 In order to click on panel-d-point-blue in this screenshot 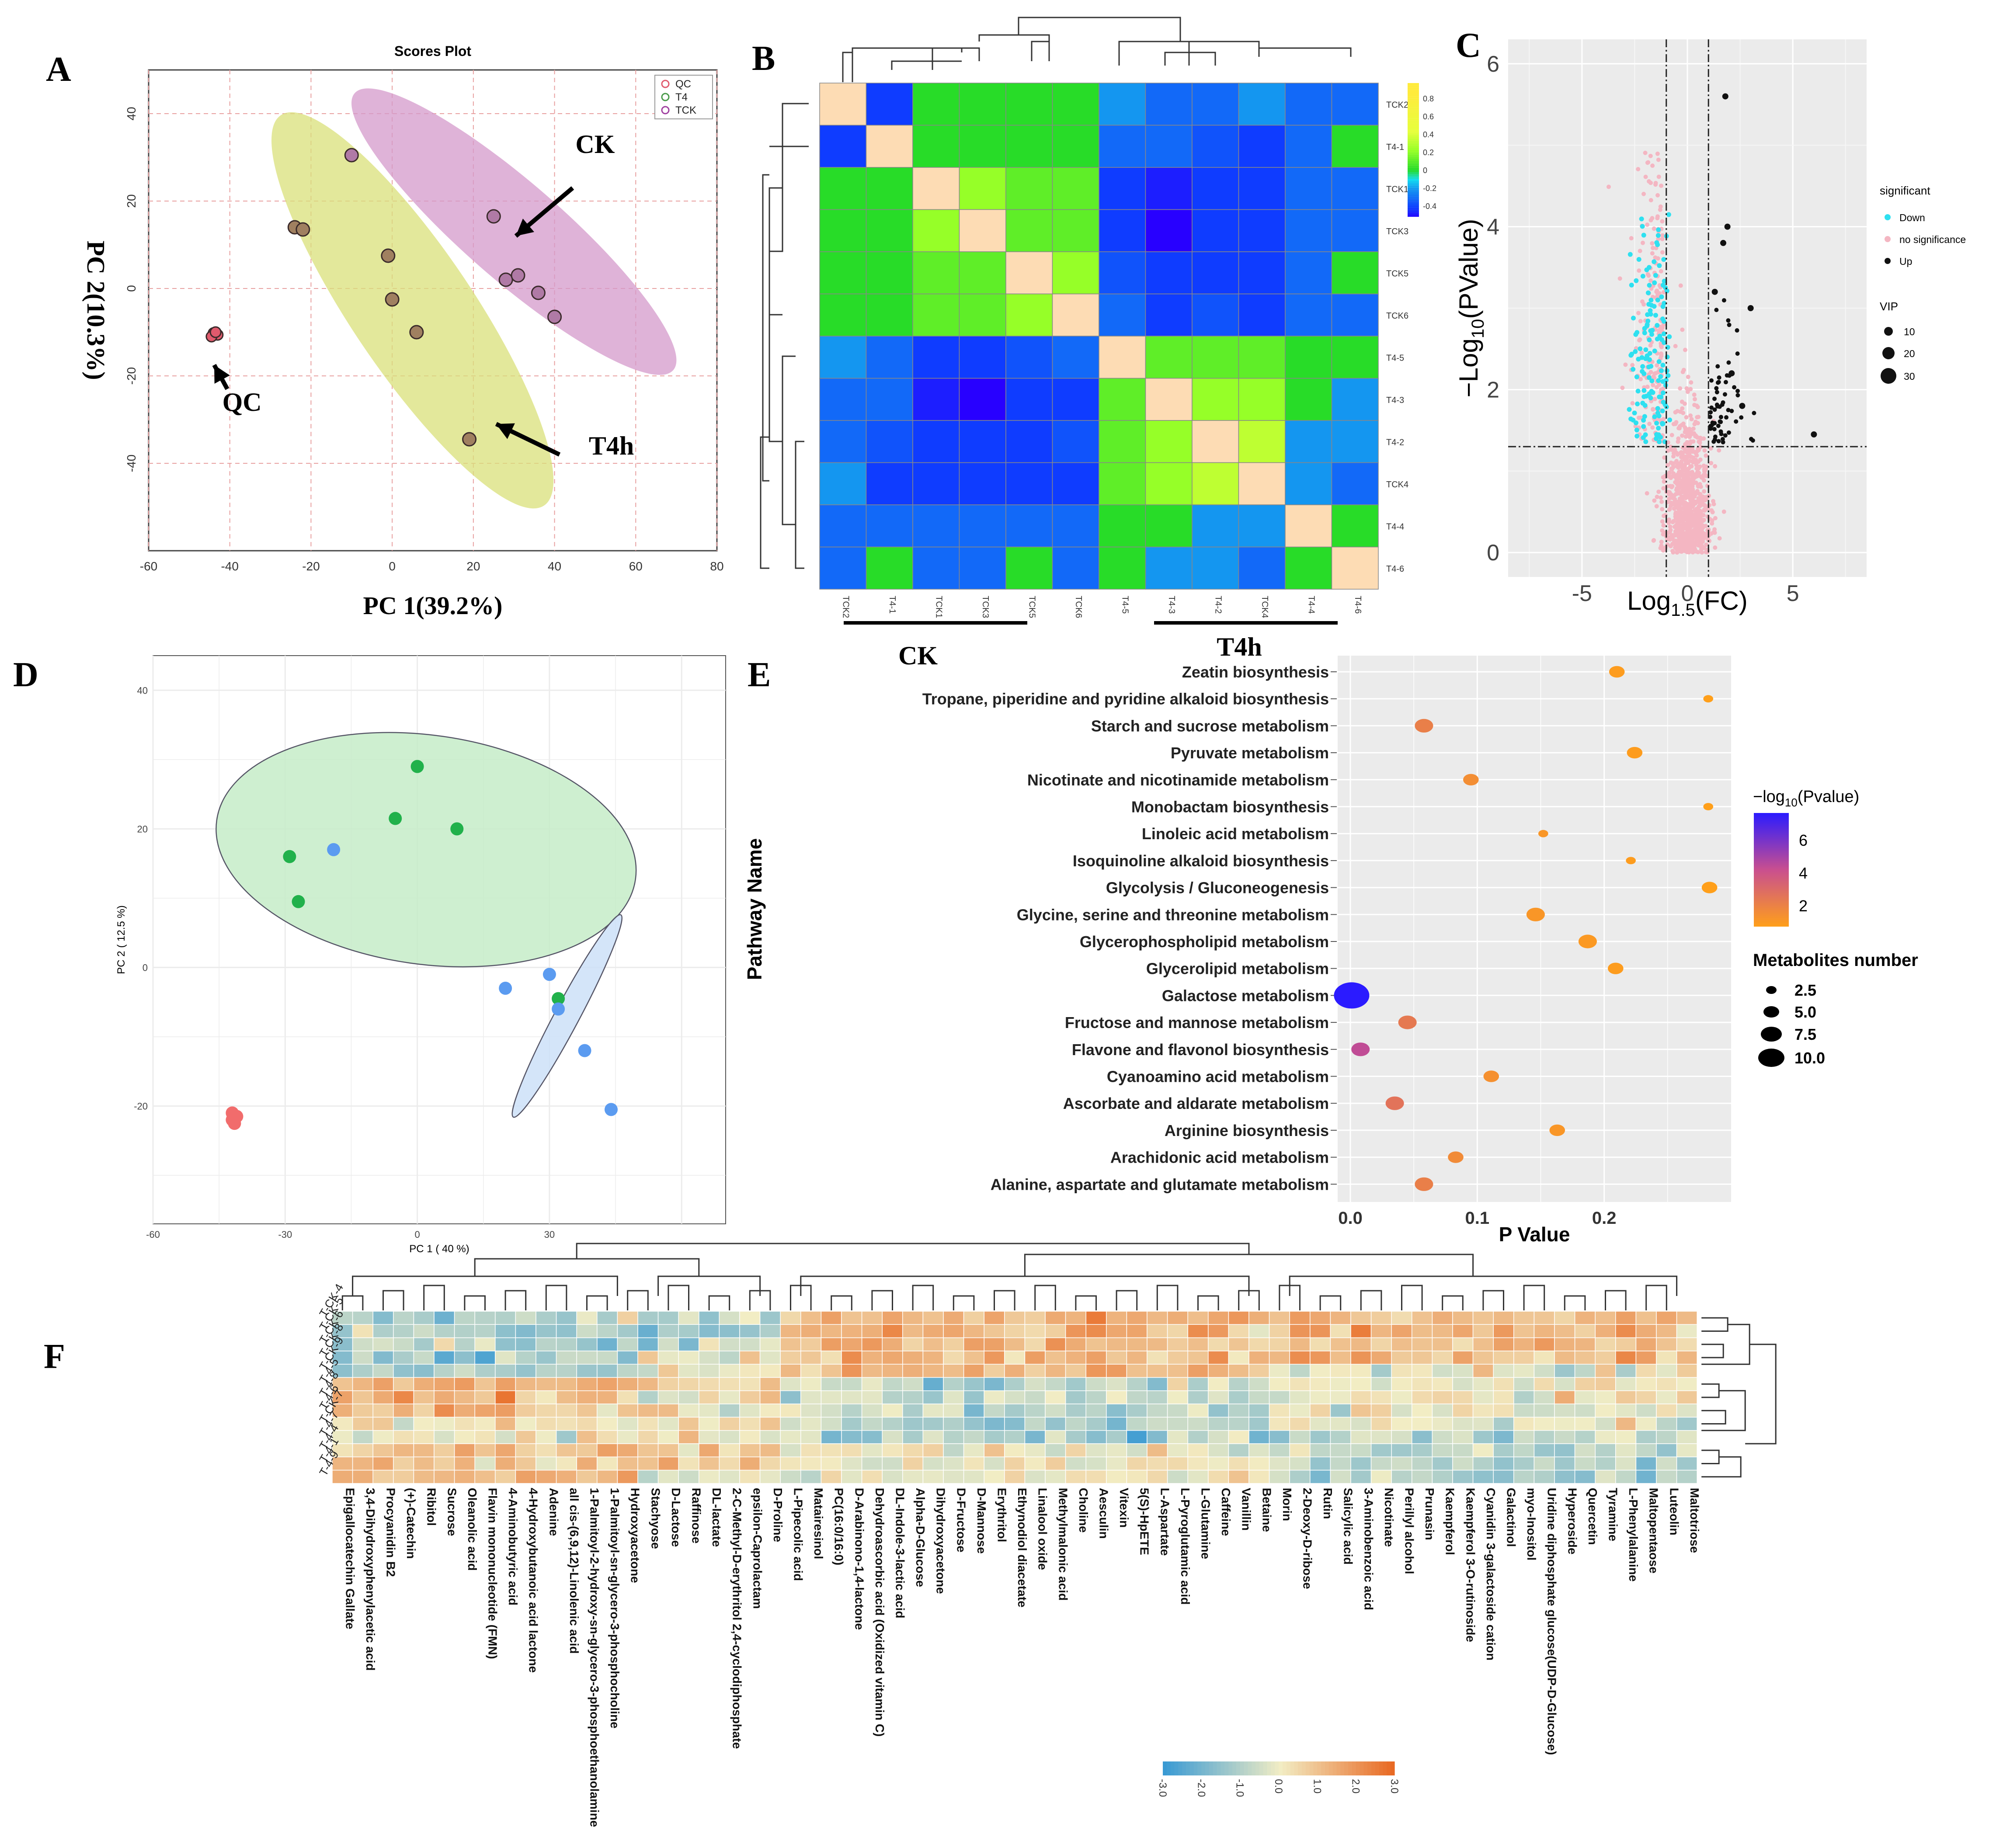, I will do `click(558, 1009)`.